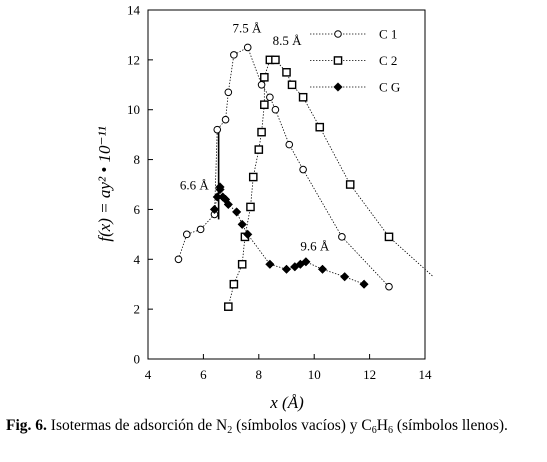  What do you see at coordinates (286, 402) in the screenshot?
I see `x-axis-label: x (Å)` at bounding box center [286, 402].